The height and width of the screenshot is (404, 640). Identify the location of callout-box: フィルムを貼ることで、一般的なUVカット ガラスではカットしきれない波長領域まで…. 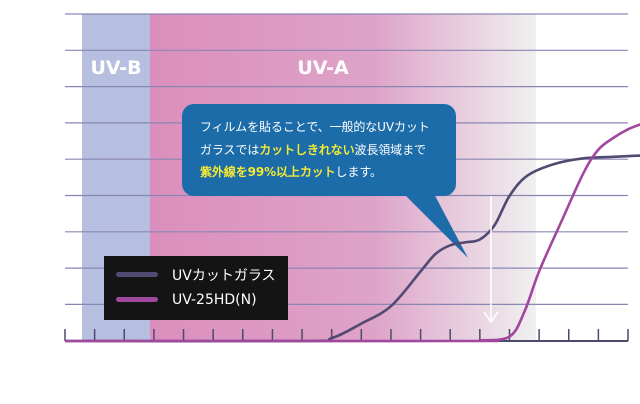
(319, 150).